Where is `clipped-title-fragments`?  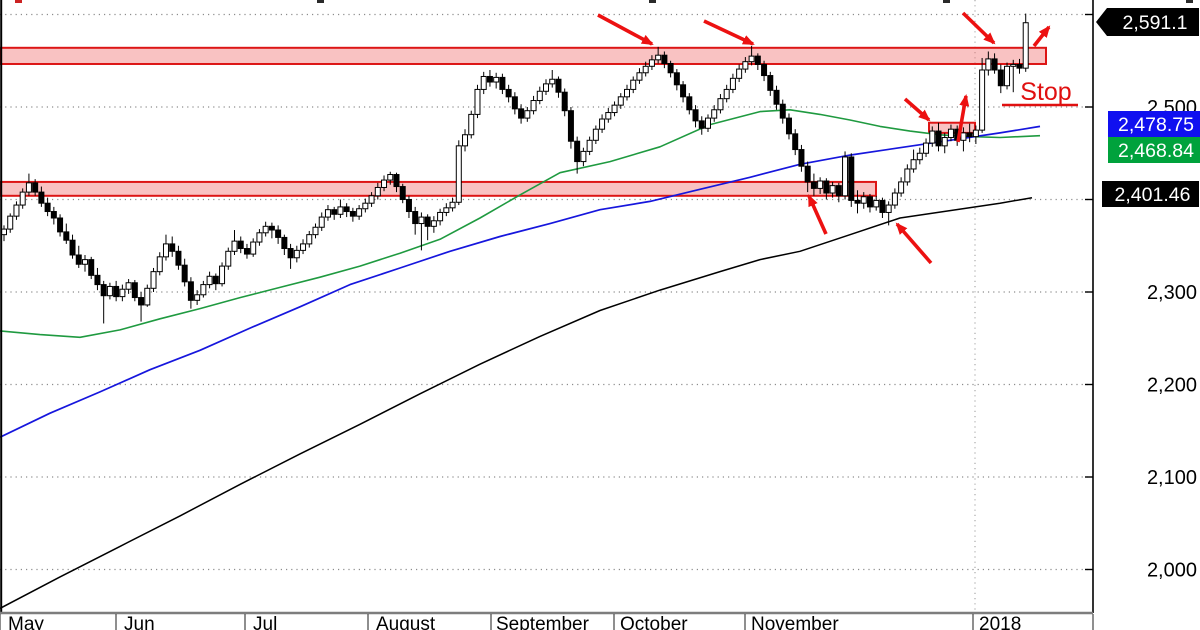 clipped-title-fragments is located at coordinates (604, 1).